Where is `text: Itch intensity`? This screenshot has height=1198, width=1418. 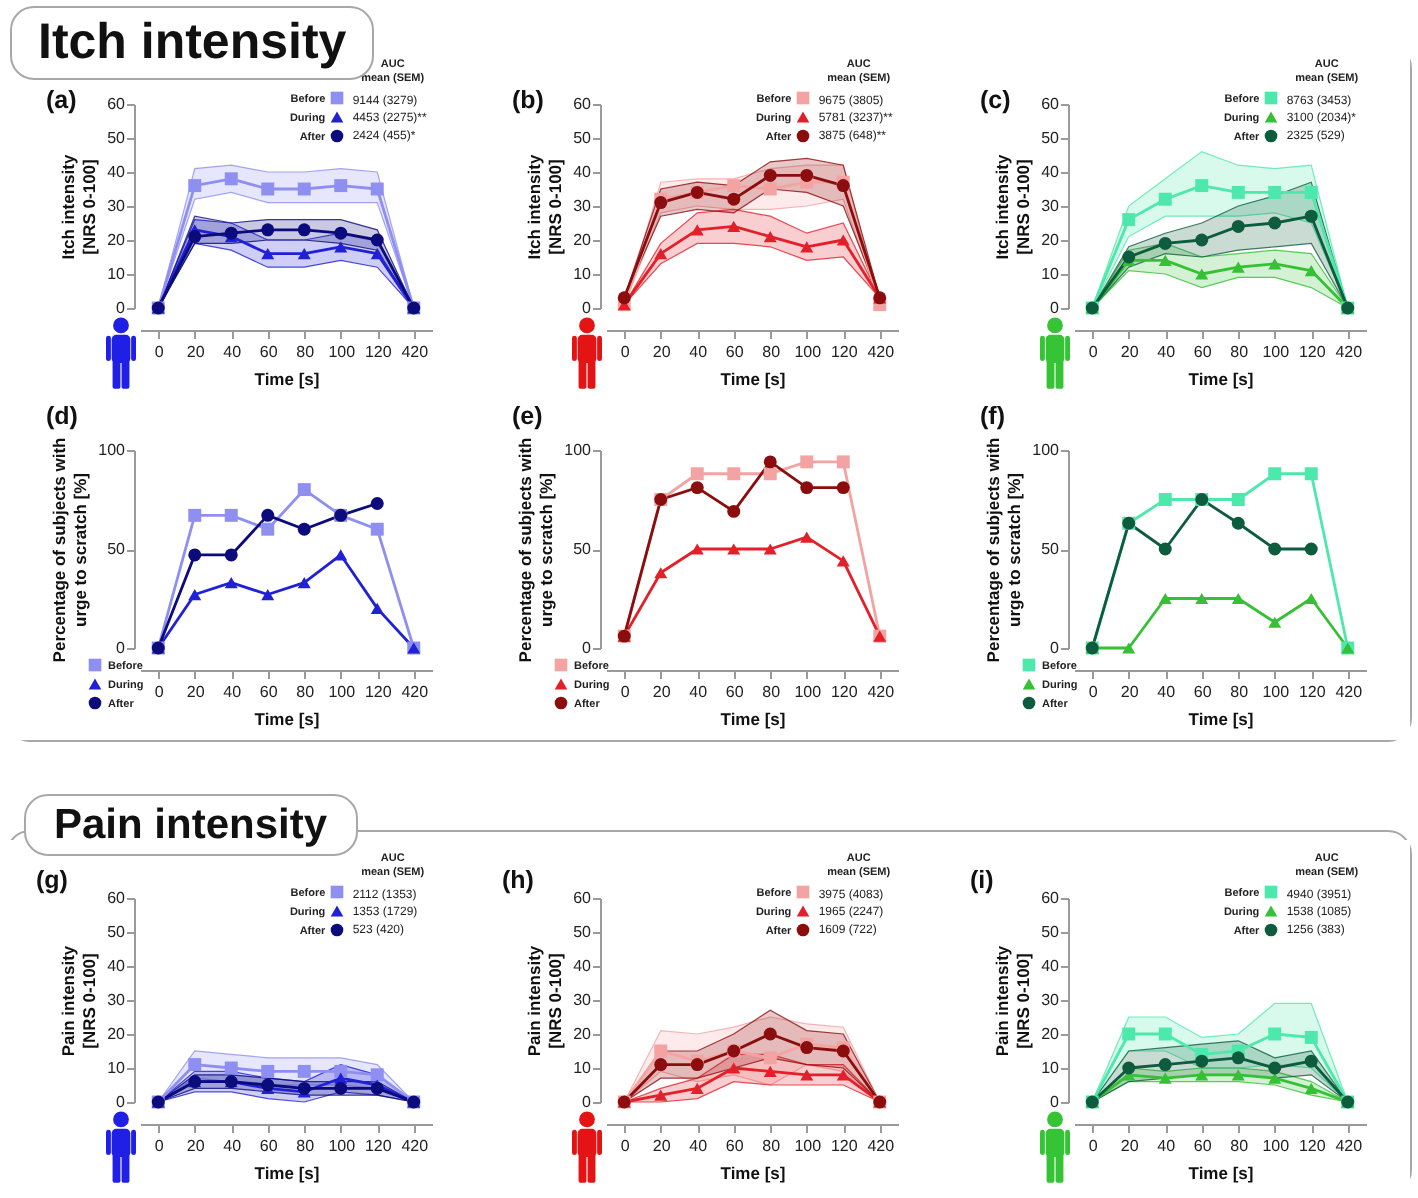 text: Itch intensity is located at coordinates (192, 42).